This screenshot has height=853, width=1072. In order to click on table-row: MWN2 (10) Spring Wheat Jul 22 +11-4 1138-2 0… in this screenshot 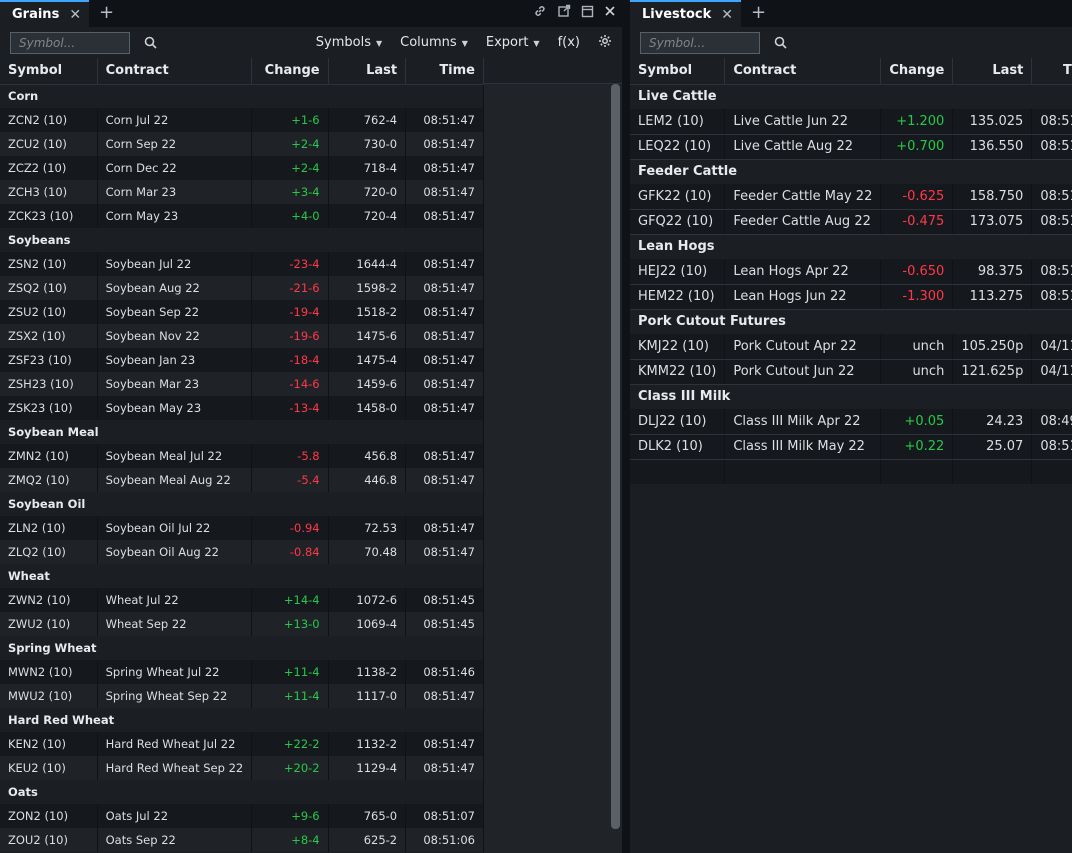, I will do `click(242, 672)`.